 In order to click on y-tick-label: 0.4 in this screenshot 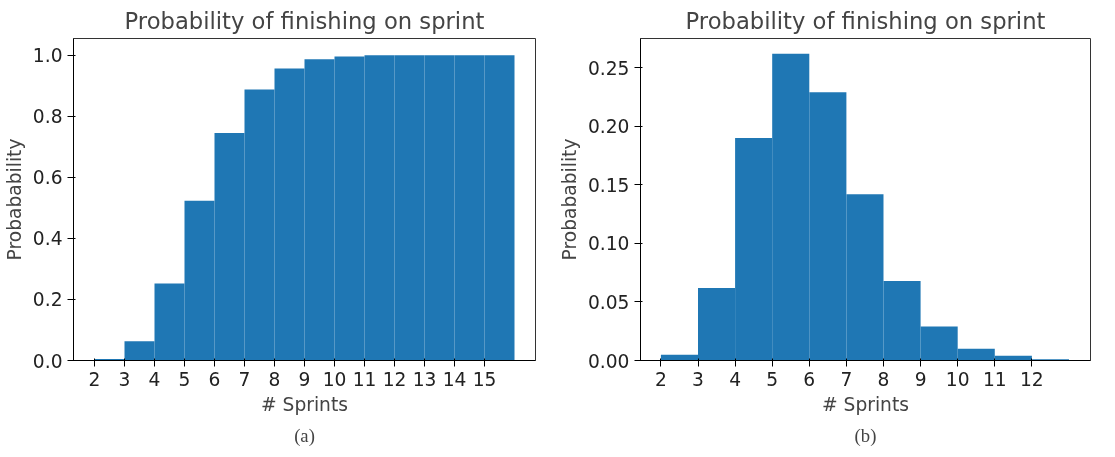, I will do `click(47, 239)`.